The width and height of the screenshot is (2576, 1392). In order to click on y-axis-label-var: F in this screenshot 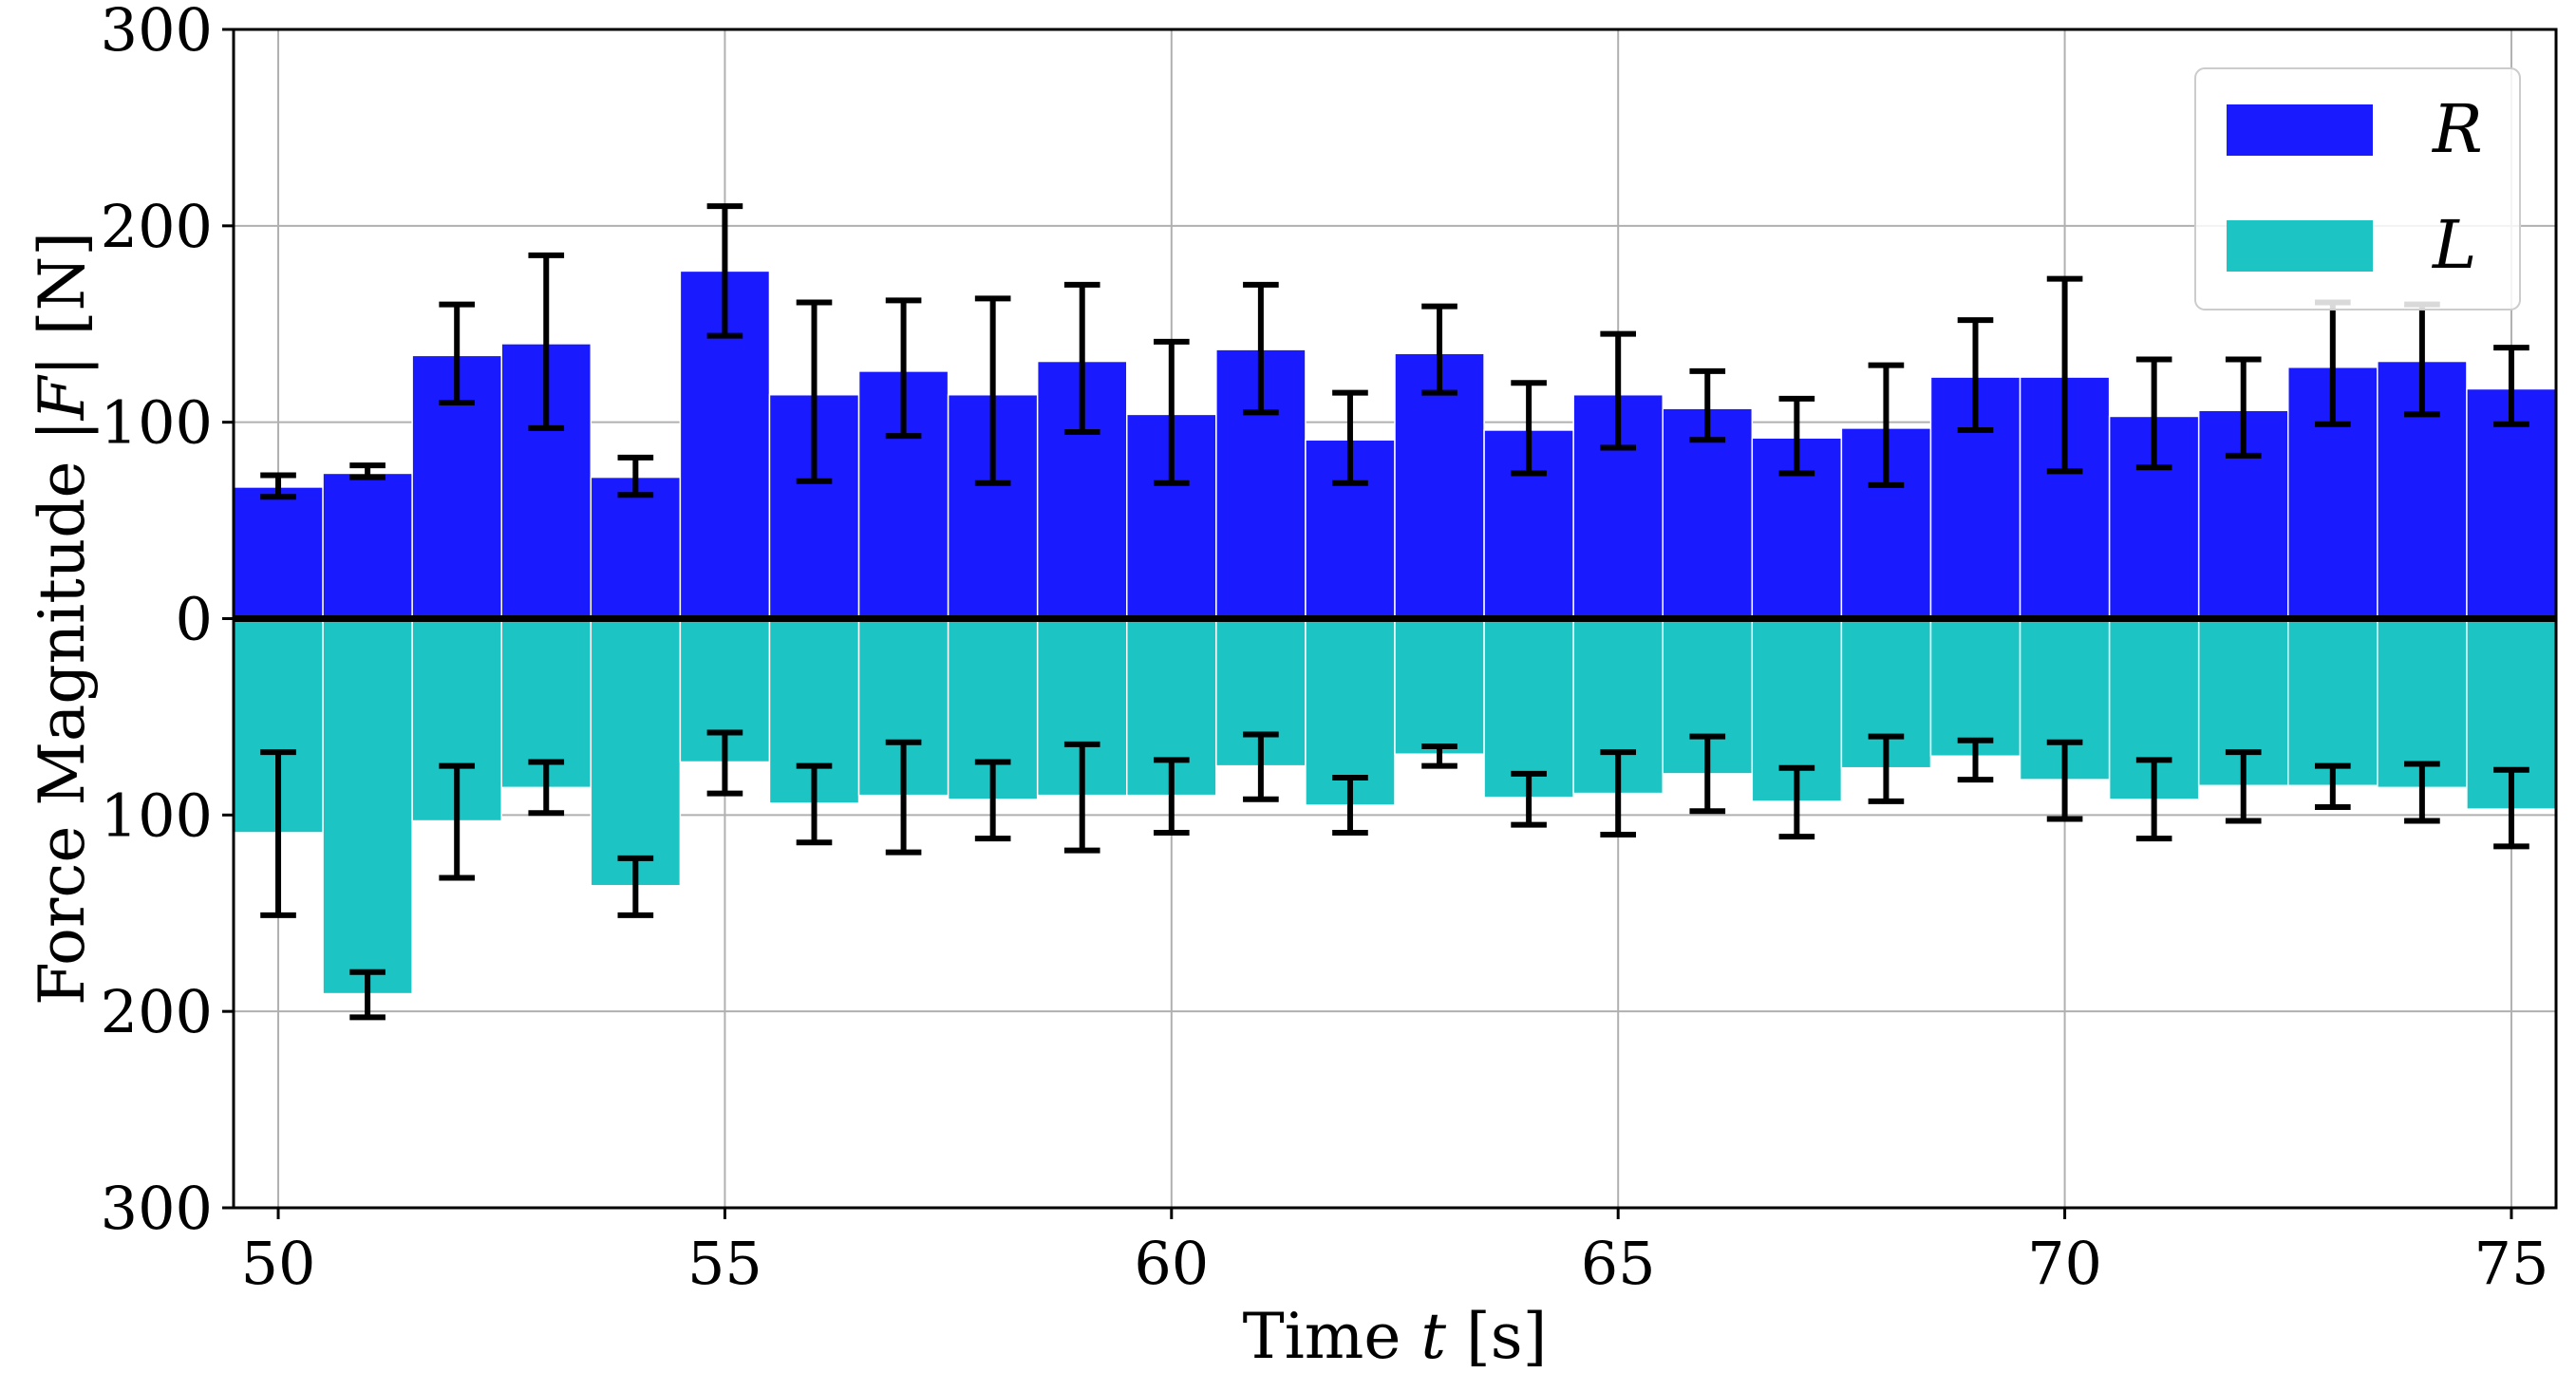, I will do `click(62, 397)`.